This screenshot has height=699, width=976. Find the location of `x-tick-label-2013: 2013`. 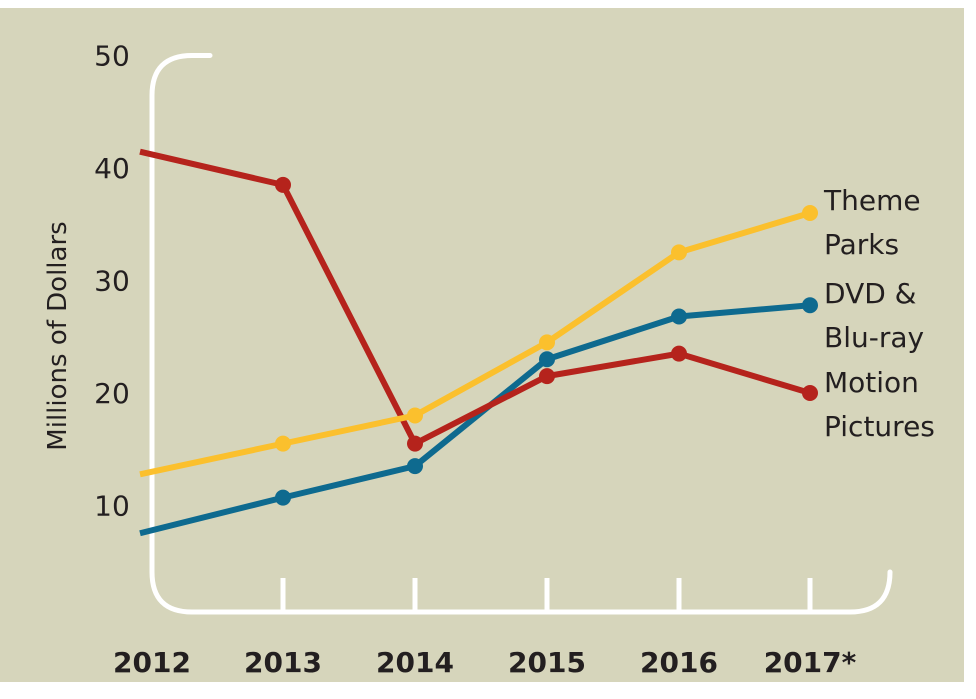

x-tick-label-2013: 2013 is located at coordinates (283, 662).